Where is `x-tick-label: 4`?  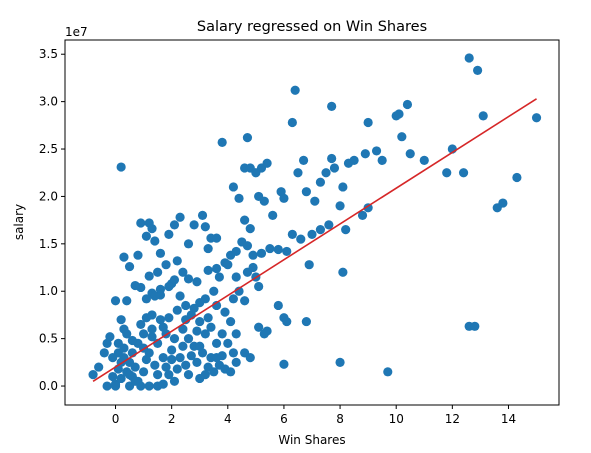
x-tick-label: 4 is located at coordinates (228, 419).